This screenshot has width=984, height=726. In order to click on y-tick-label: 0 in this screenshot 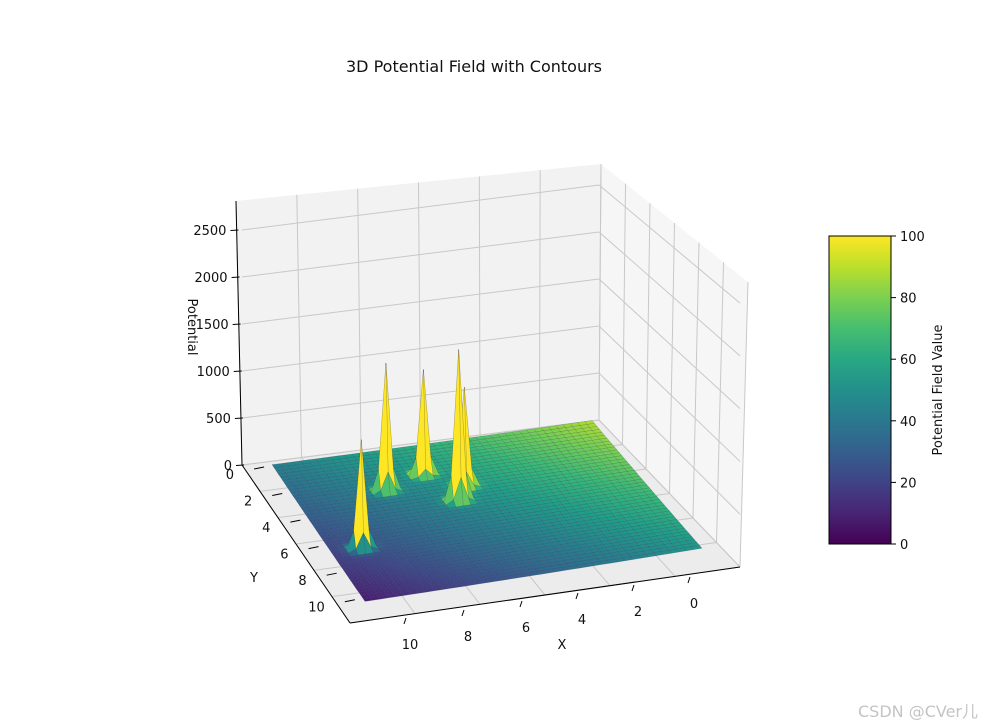, I will do `click(230, 475)`.